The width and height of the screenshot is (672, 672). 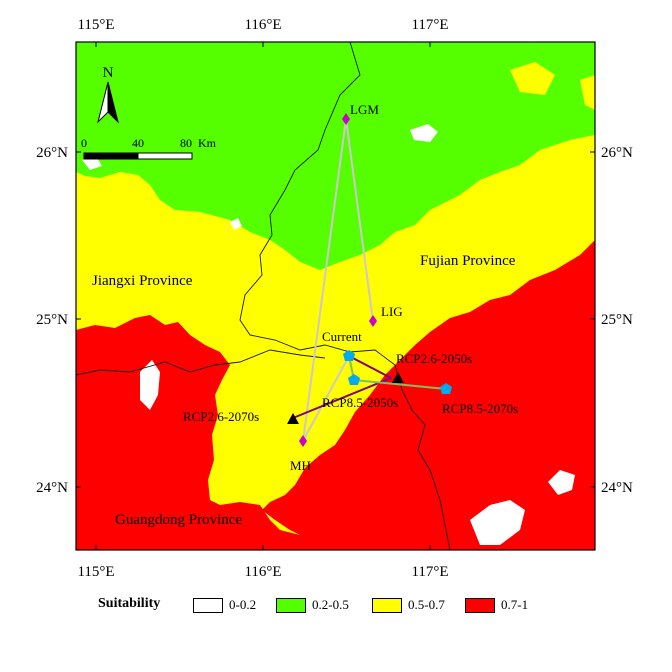 What do you see at coordinates (342, 336) in the screenshot?
I see `label-current: Current` at bounding box center [342, 336].